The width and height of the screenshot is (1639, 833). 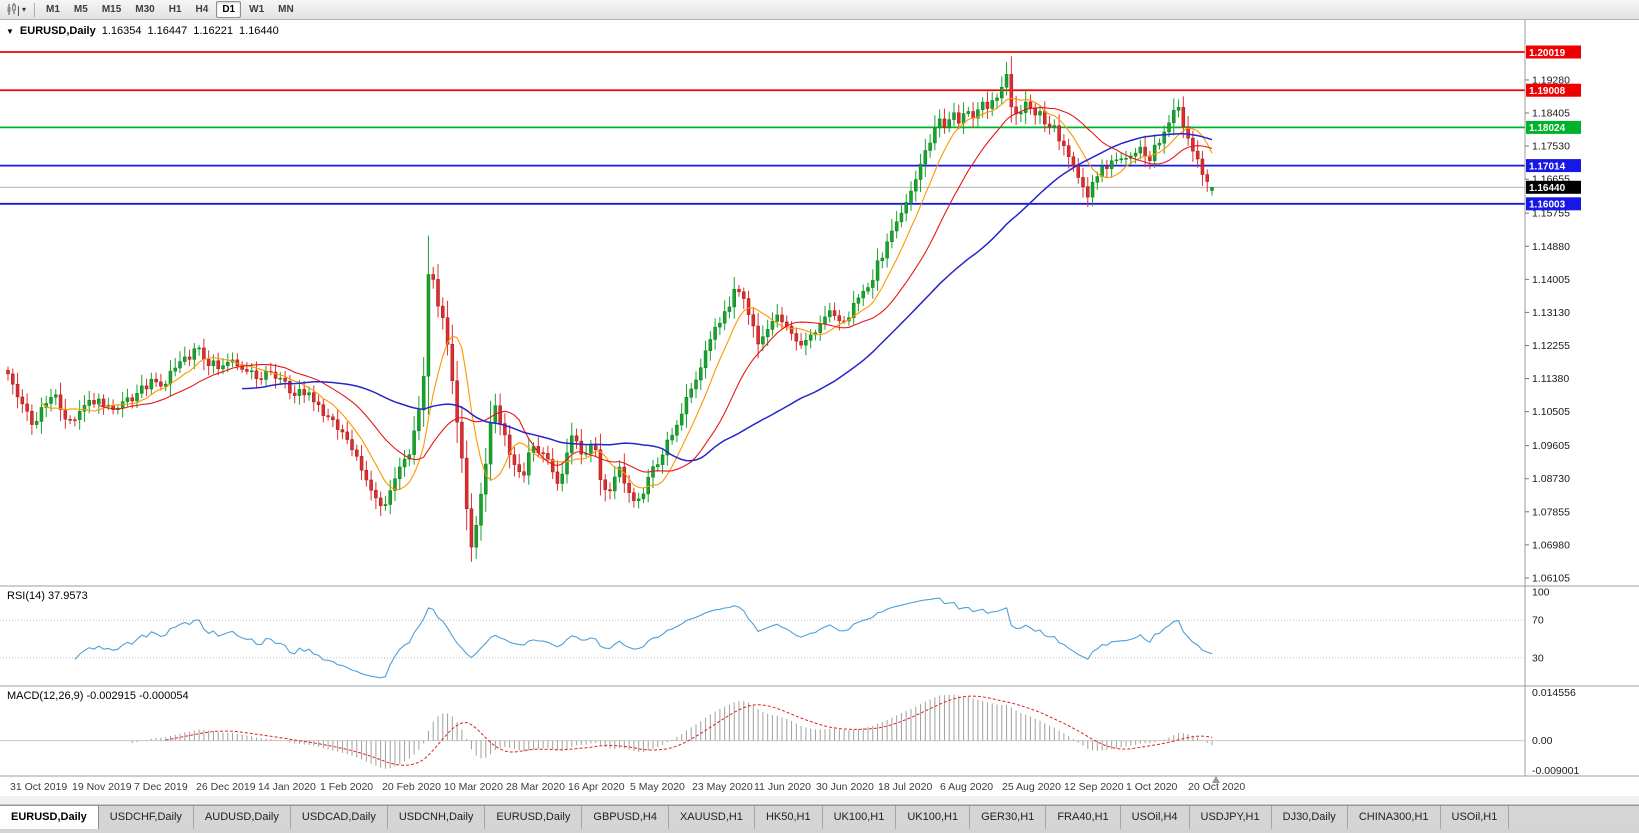 What do you see at coordinates (535, 787) in the screenshot?
I see `svg-text: 28 Mar 2020` at bounding box center [535, 787].